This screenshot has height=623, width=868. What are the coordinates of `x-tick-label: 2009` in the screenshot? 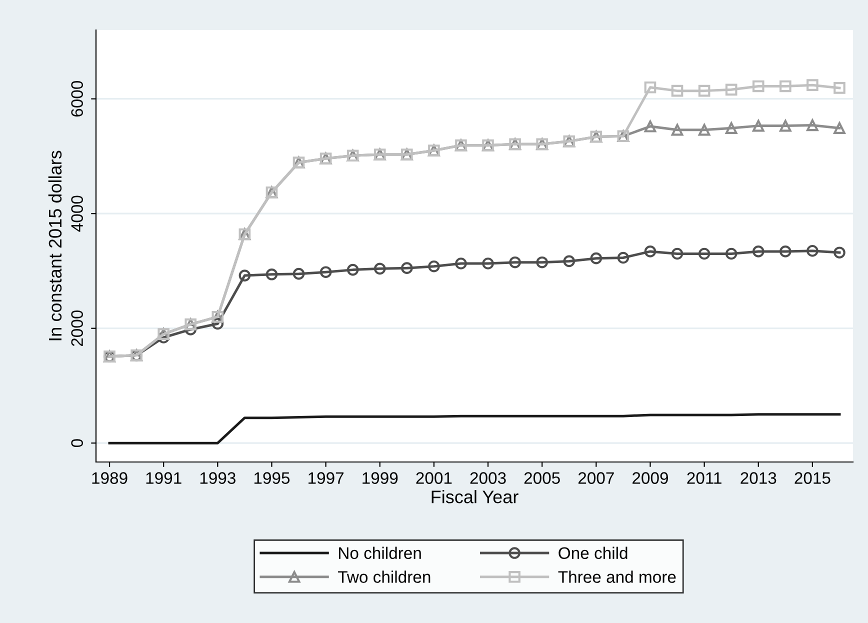 It's located at (650, 478).